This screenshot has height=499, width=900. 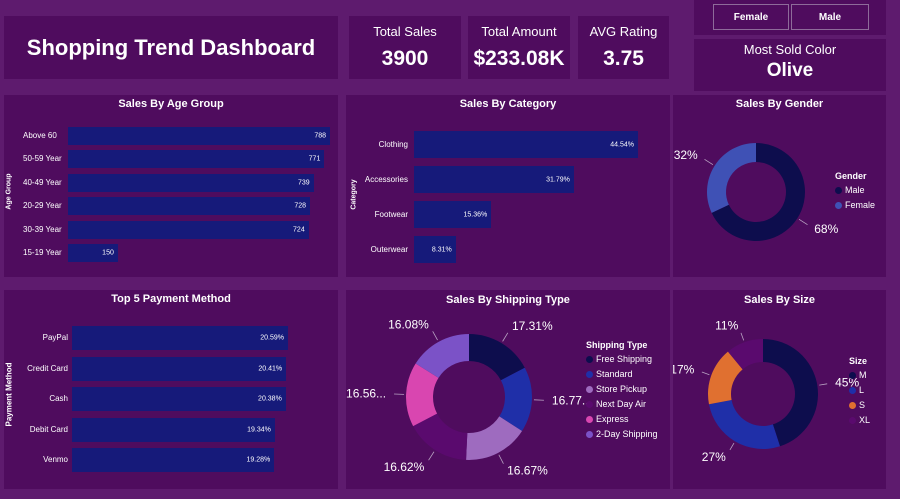 I want to click on bar: 19.28%, so click(x=173, y=460).